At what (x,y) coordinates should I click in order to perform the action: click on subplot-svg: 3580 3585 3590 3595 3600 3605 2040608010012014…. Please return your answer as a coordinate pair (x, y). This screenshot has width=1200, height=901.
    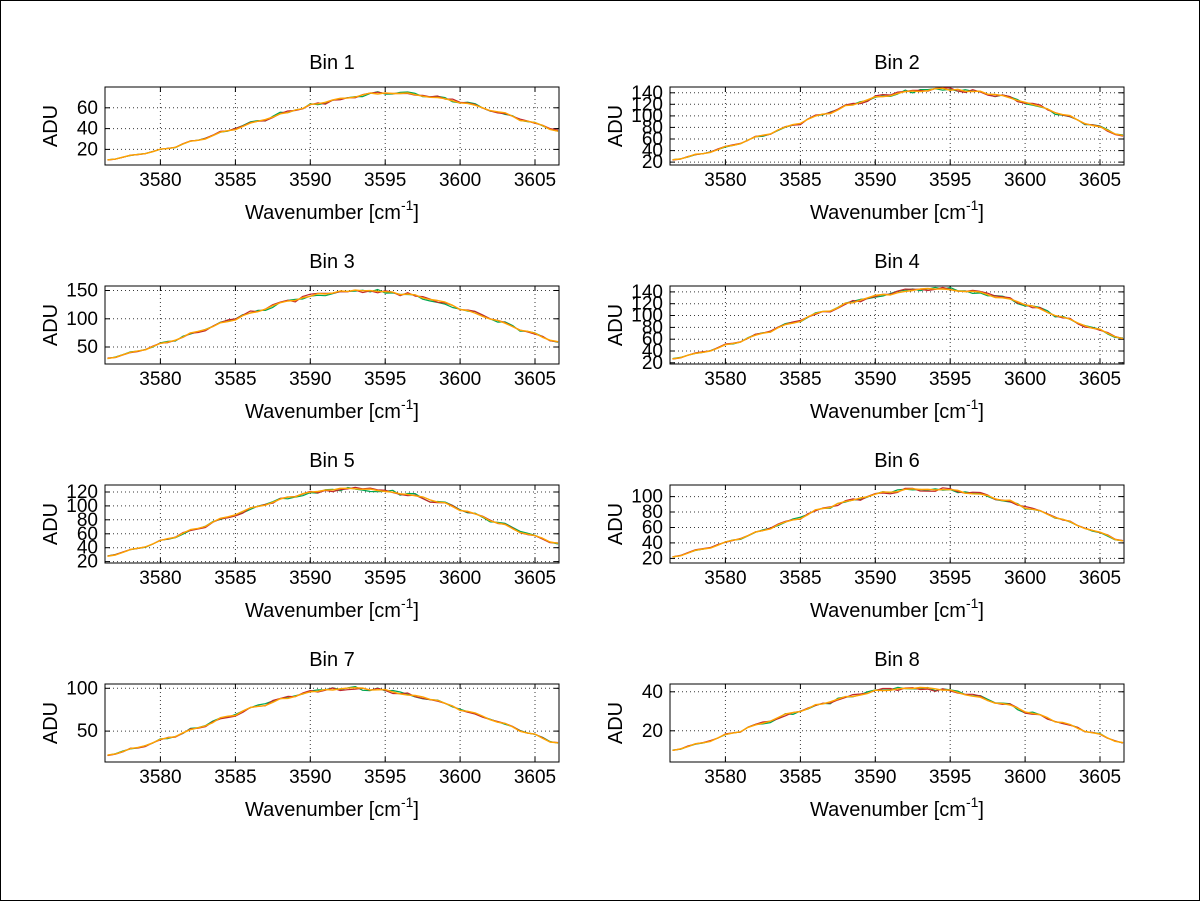
    Looking at the image, I should click on (865, 138).